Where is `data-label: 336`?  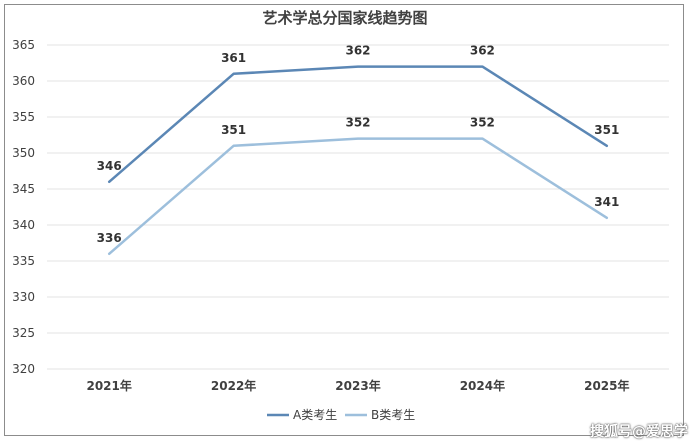 data-label: 336 is located at coordinates (109, 238).